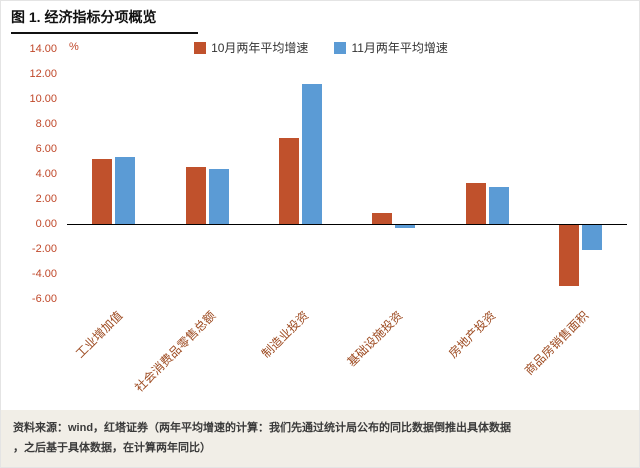 This screenshot has width=640, height=468. What do you see at coordinates (399, 48) in the screenshot?
I see `legend-label-november: 11月两年平均增速` at bounding box center [399, 48].